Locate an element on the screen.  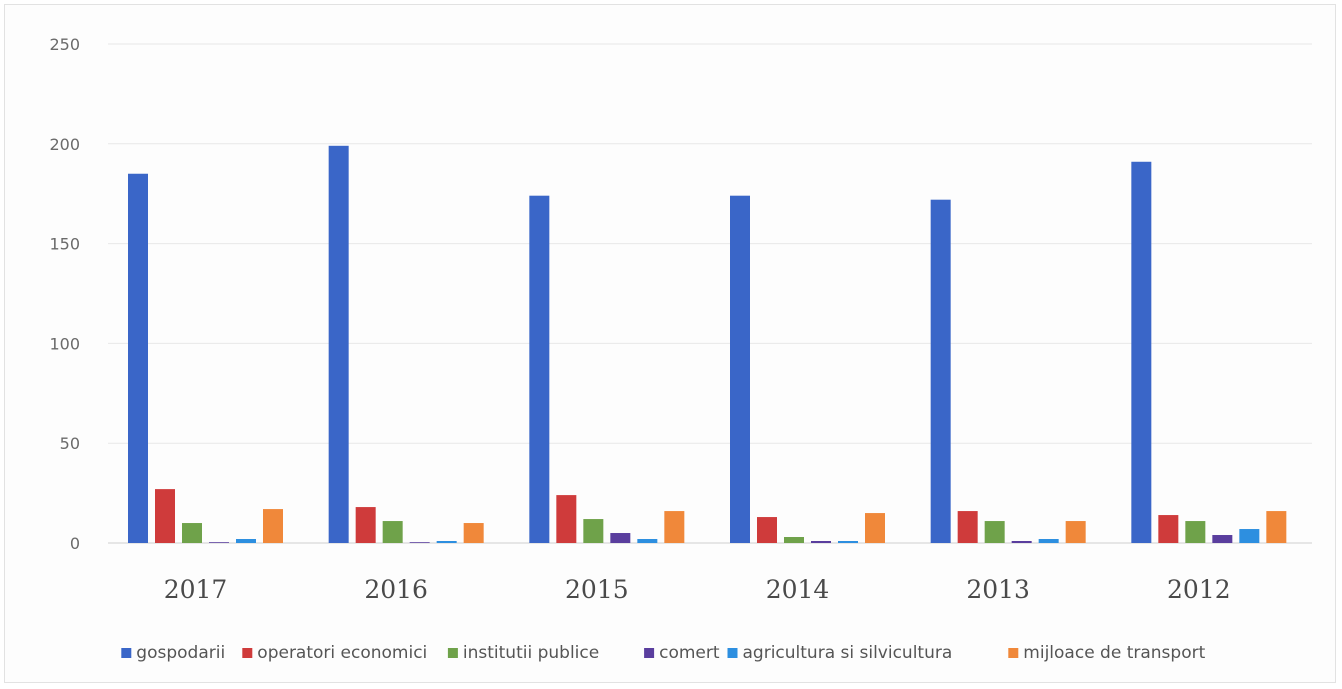
x-category-label: 2015 is located at coordinates (597, 589).